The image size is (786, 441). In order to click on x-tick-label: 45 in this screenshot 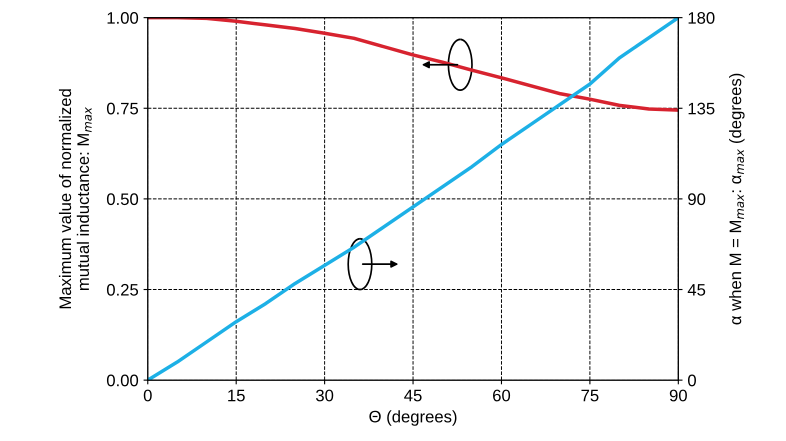, I will do `click(413, 396)`.